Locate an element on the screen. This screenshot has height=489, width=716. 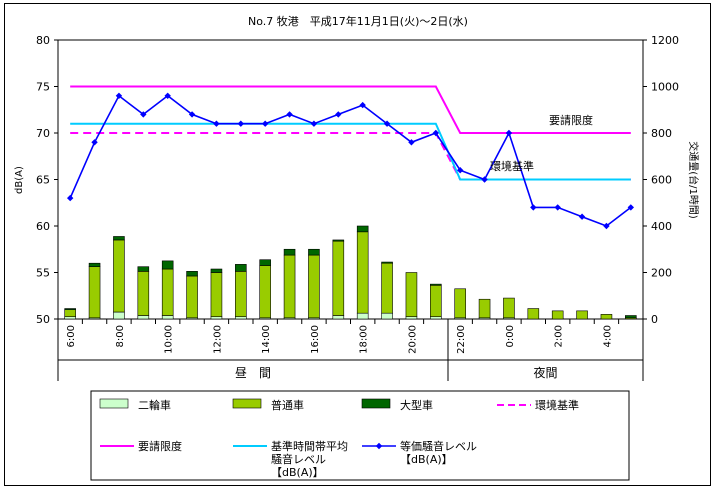
legend-label-4-0: 要請限度 is located at coordinates (160, 446).